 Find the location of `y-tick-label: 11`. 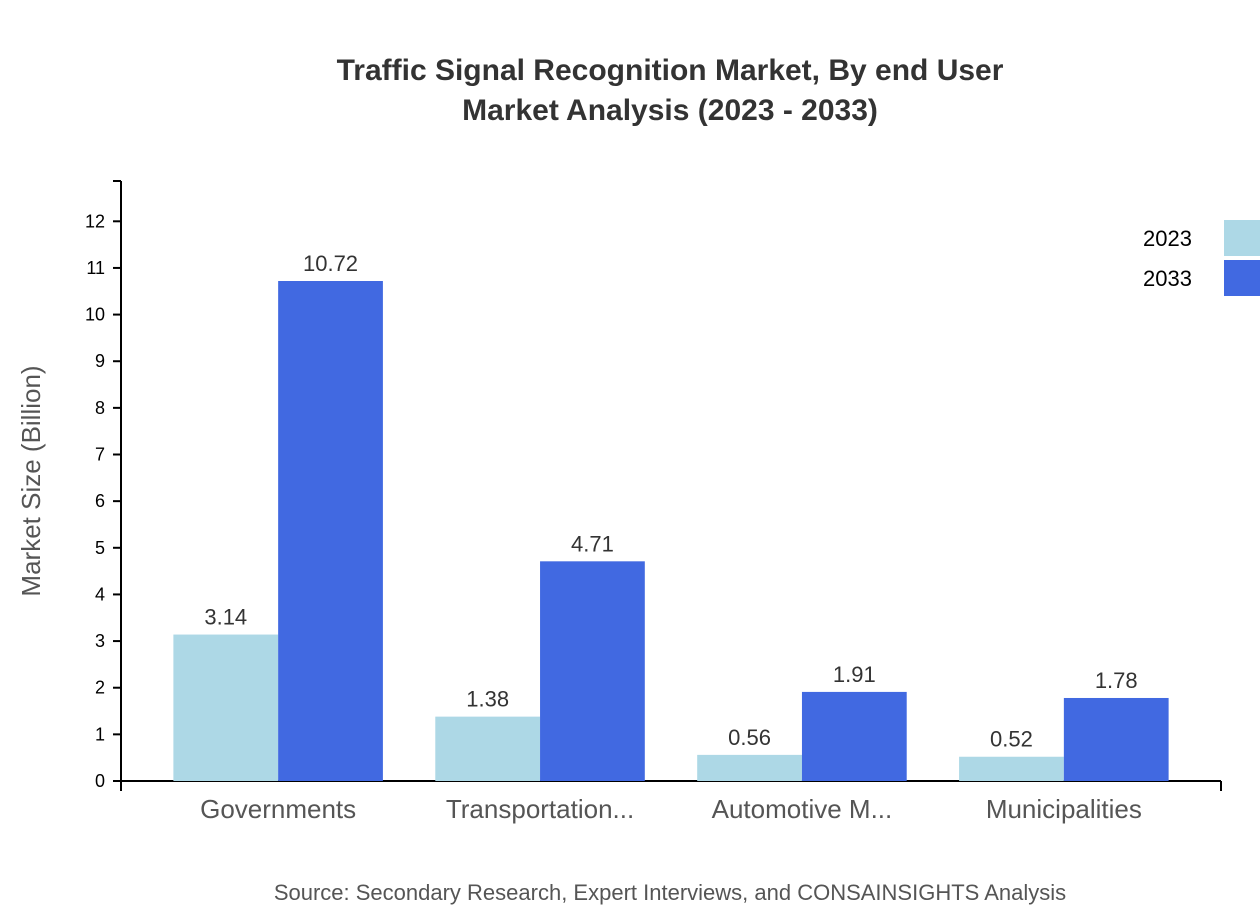

y-tick-label: 11 is located at coordinates (95, 268).